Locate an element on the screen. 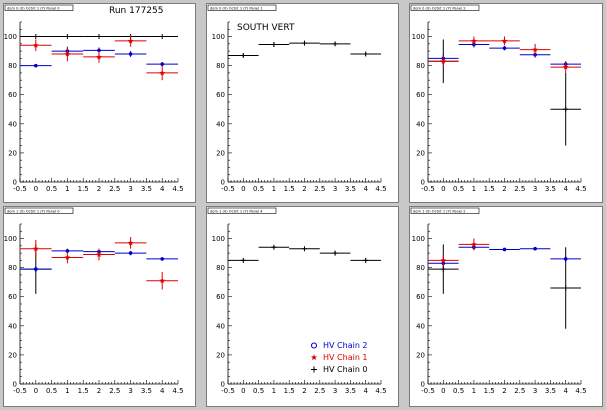  panel-tag-text: dom 0 (0) Octnt 1 (Y) Panel 1 is located at coordinates (236, 8).